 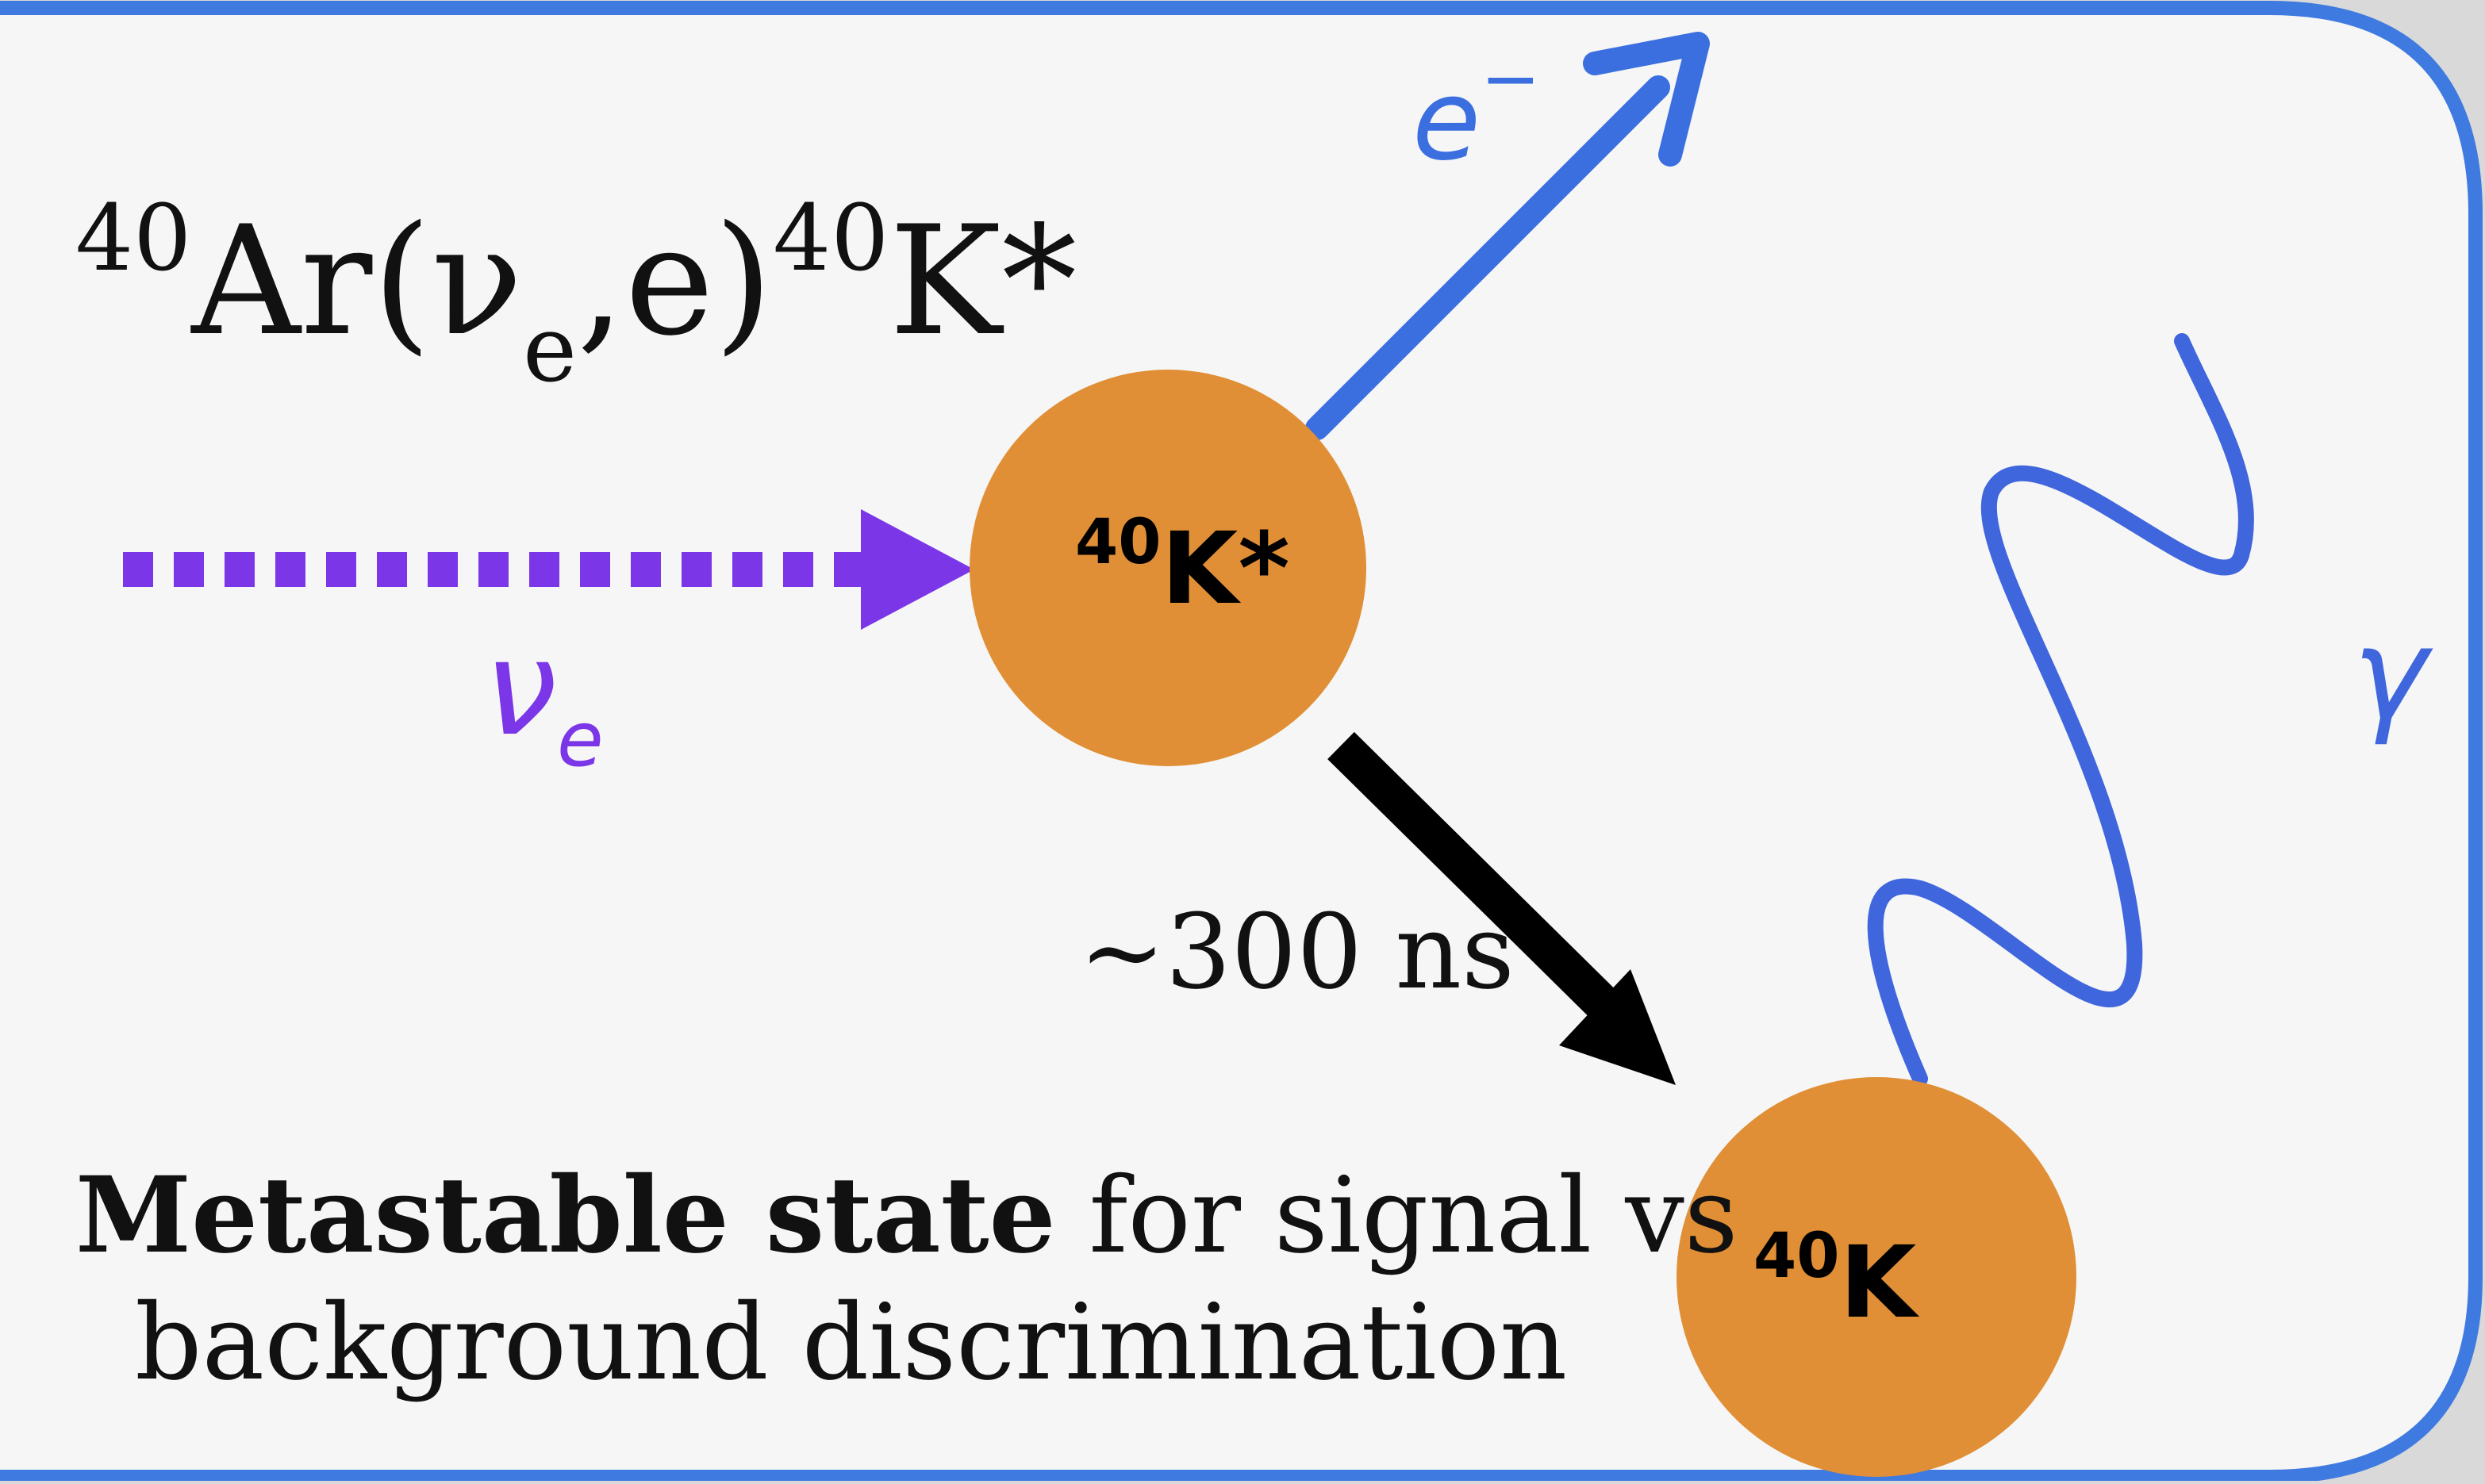 I want to click on neutrino-arrowhead, so click(x=917, y=569).